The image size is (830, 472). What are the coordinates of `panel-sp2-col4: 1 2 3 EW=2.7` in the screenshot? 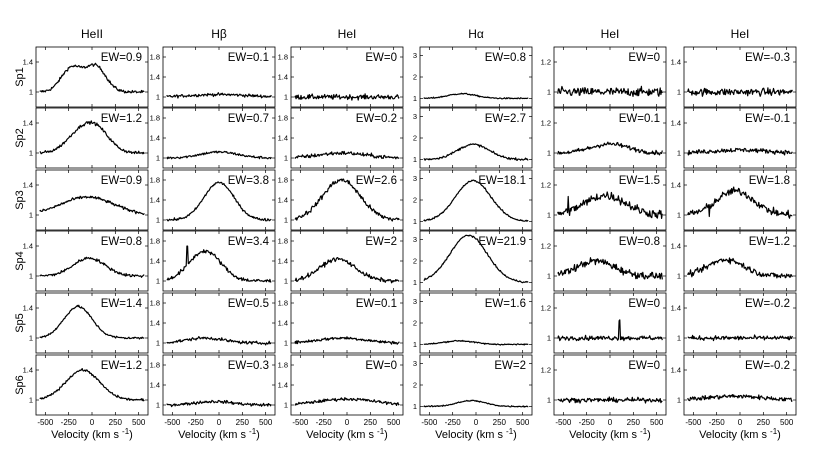 It's located at (473, 138).